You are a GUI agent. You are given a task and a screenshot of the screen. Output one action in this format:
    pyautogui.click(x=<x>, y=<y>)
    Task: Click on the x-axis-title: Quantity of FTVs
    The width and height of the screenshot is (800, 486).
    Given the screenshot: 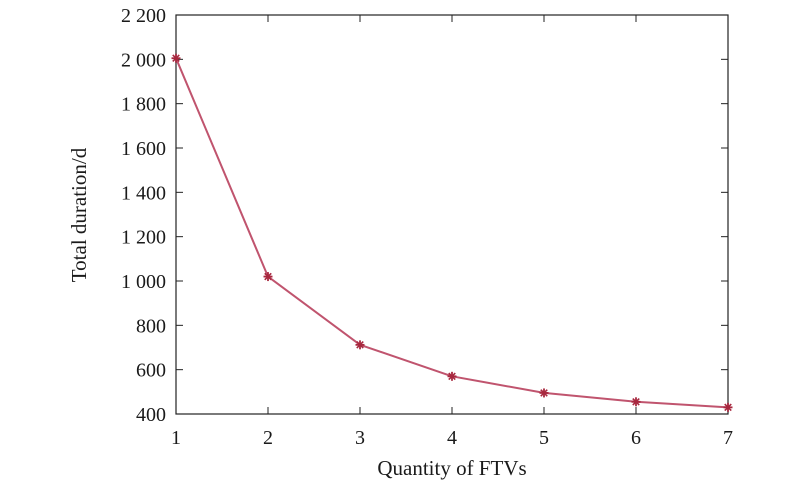 What is the action you would take?
    pyautogui.click(x=451, y=468)
    